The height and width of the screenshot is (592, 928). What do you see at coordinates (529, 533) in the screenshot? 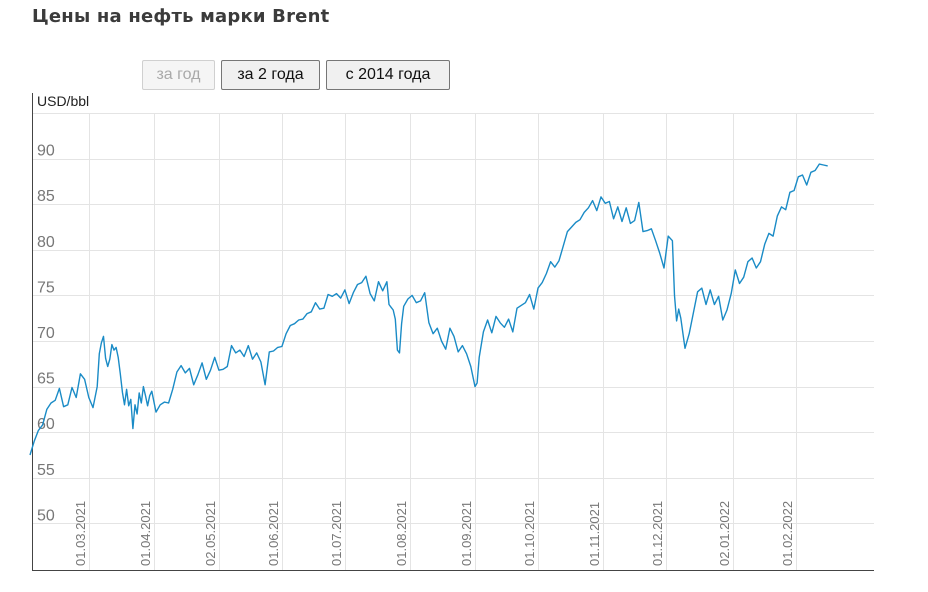
I see `x-tick-label-7: 01.10.2021` at bounding box center [529, 533].